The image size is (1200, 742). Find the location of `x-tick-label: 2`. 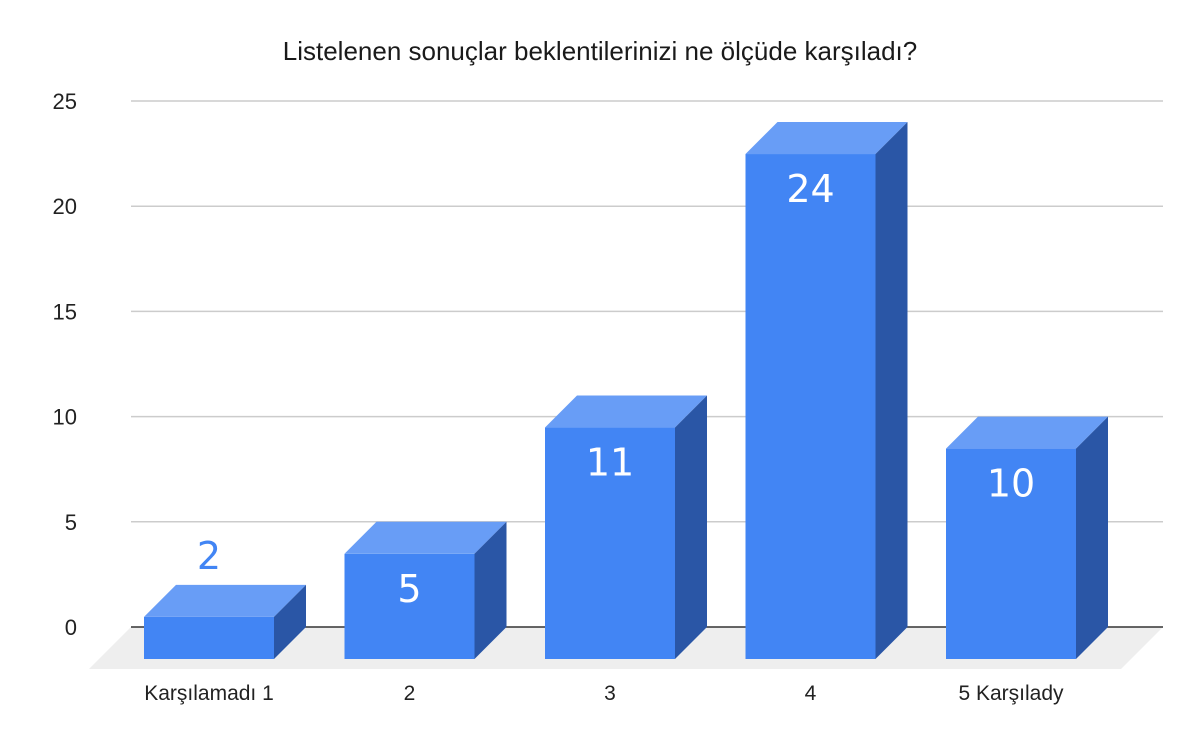

x-tick-label: 2 is located at coordinates (410, 693).